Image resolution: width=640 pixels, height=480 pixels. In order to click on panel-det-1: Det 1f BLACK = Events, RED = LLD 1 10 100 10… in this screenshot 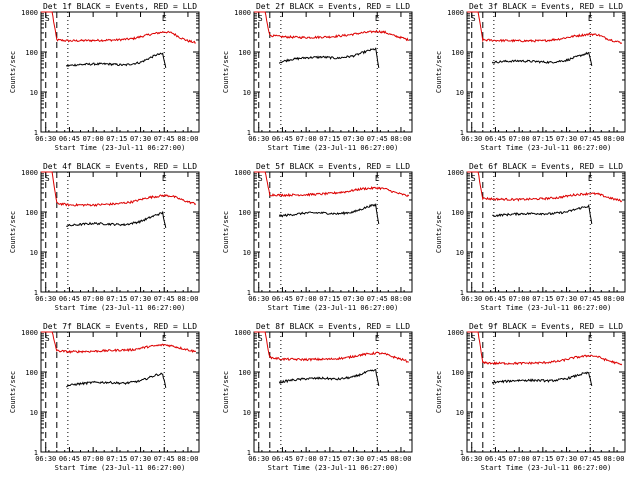, I will do `click(104, 77)`.